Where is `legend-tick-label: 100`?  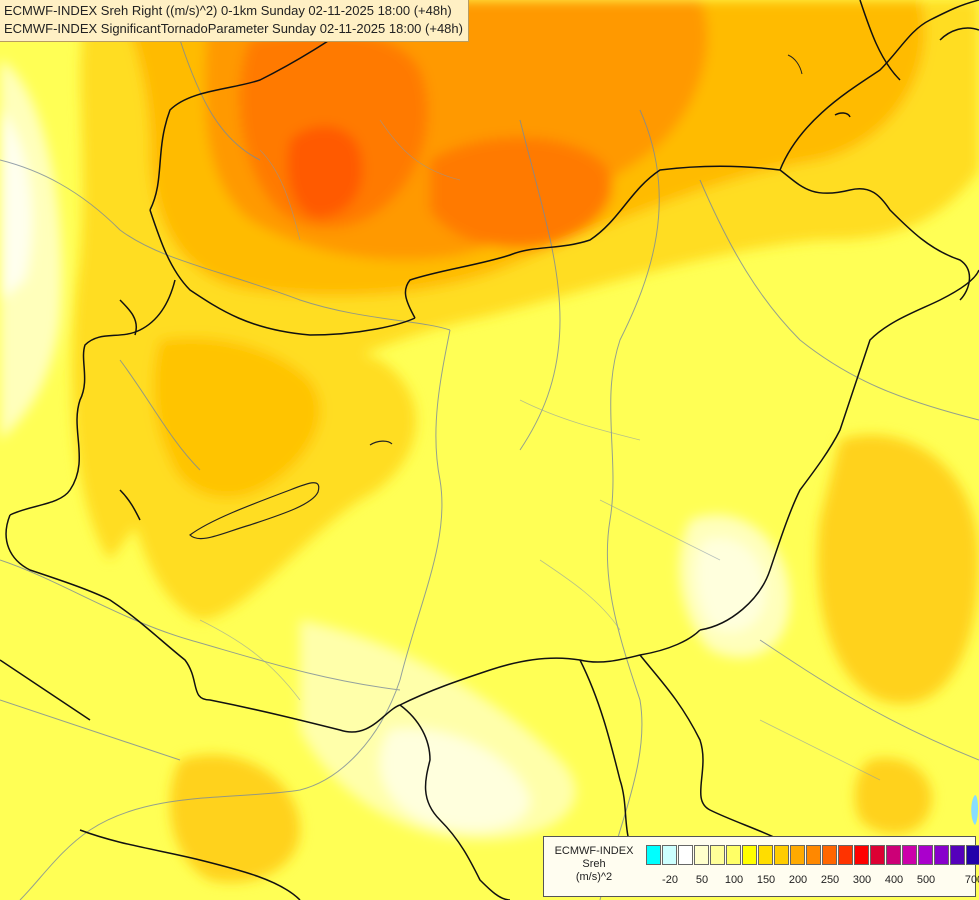
legend-tick-label: 100 is located at coordinates (734, 880).